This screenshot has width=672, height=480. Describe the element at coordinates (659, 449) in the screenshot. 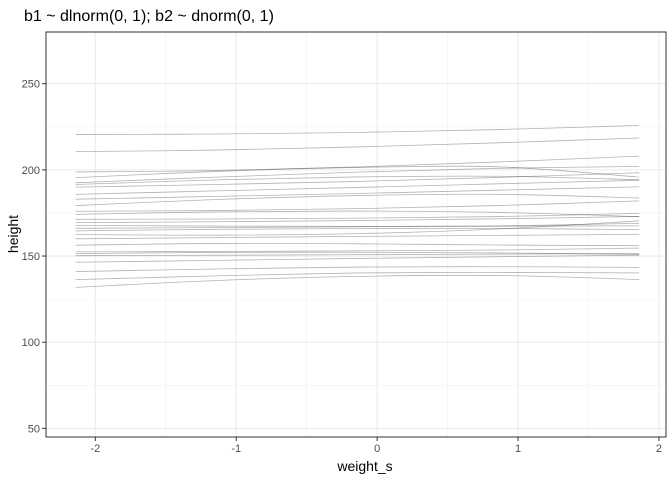

I see `x-tick-label: 2` at that location.